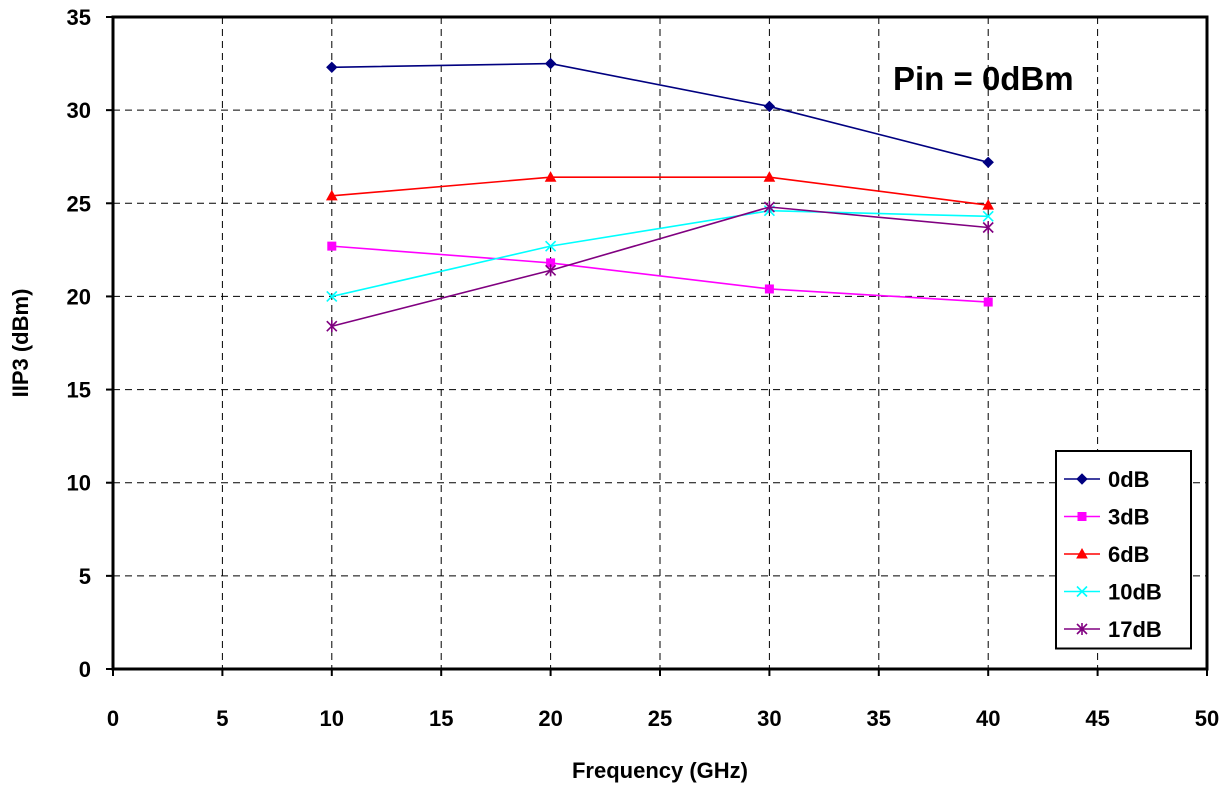  I want to click on y-tick-label: 10, so click(79, 483).